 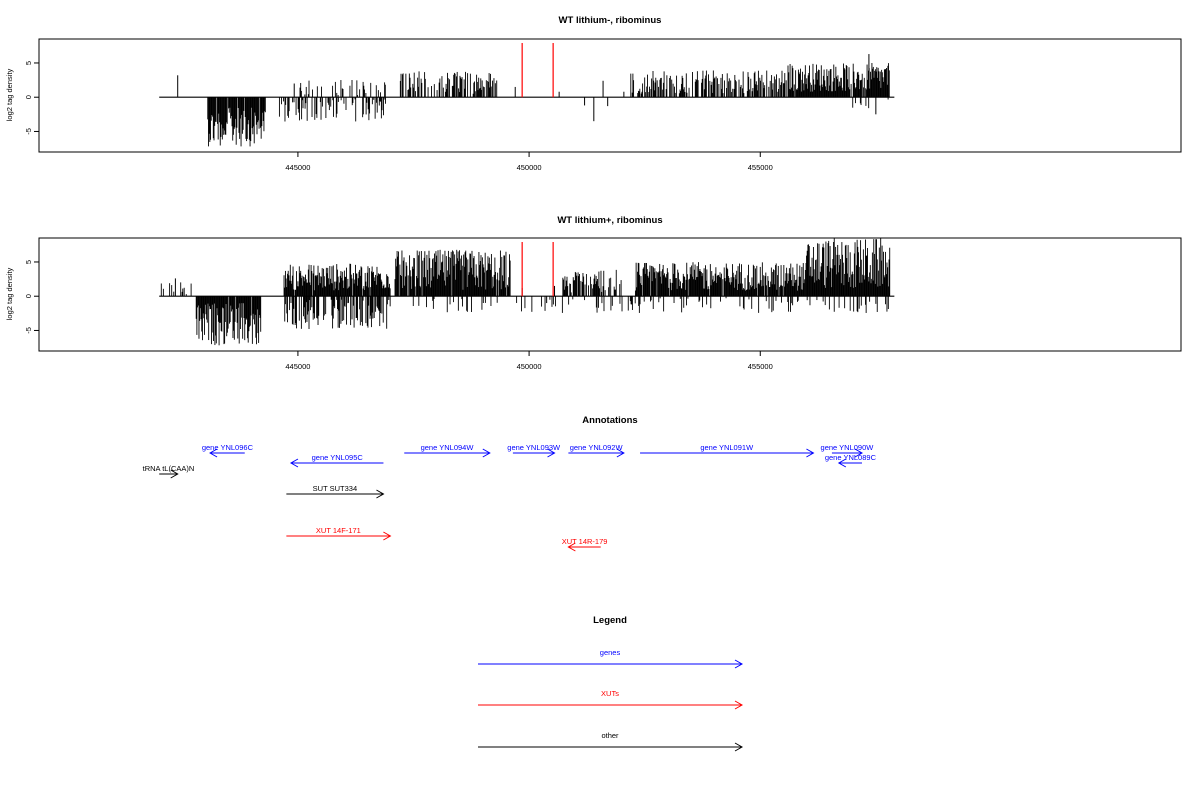 I want to click on annotation-feature: gene YNL091W, so click(x=727, y=450).